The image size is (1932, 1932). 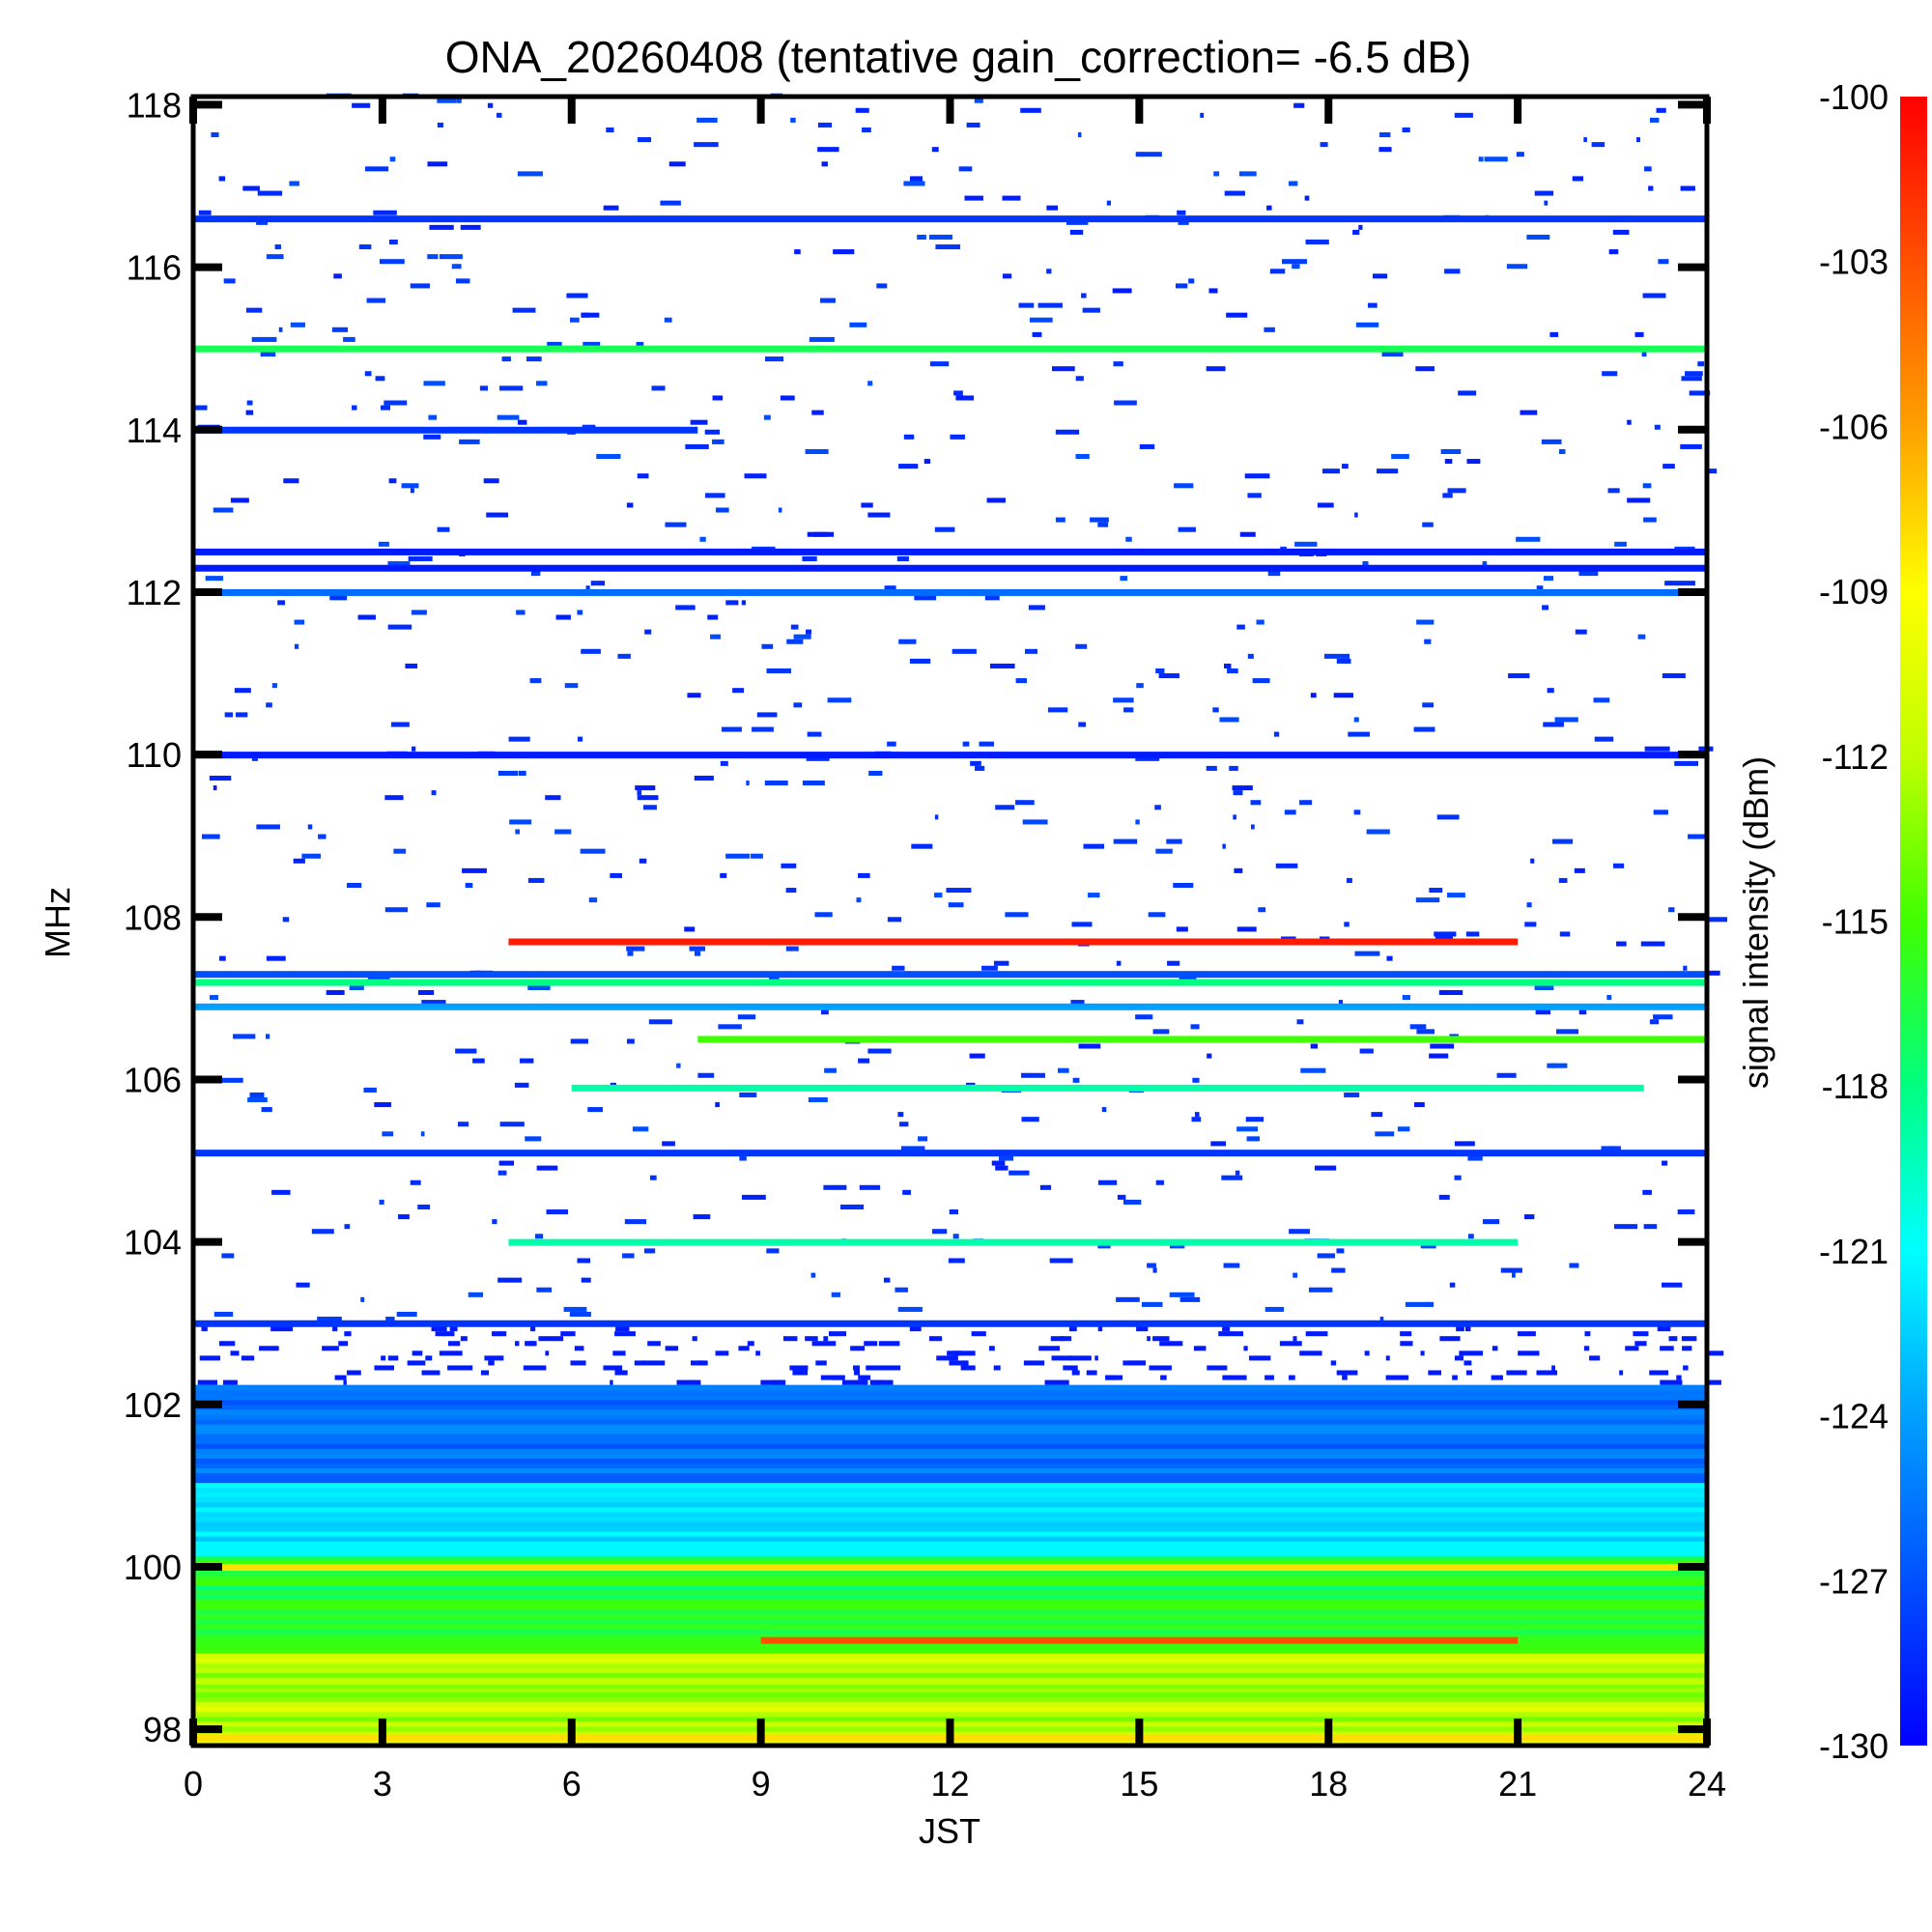 What do you see at coordinates (1756, 922) in the screenshot?
I see `colorbar-label: signal intensity (dBm)` at bounding box center [1756, 922].